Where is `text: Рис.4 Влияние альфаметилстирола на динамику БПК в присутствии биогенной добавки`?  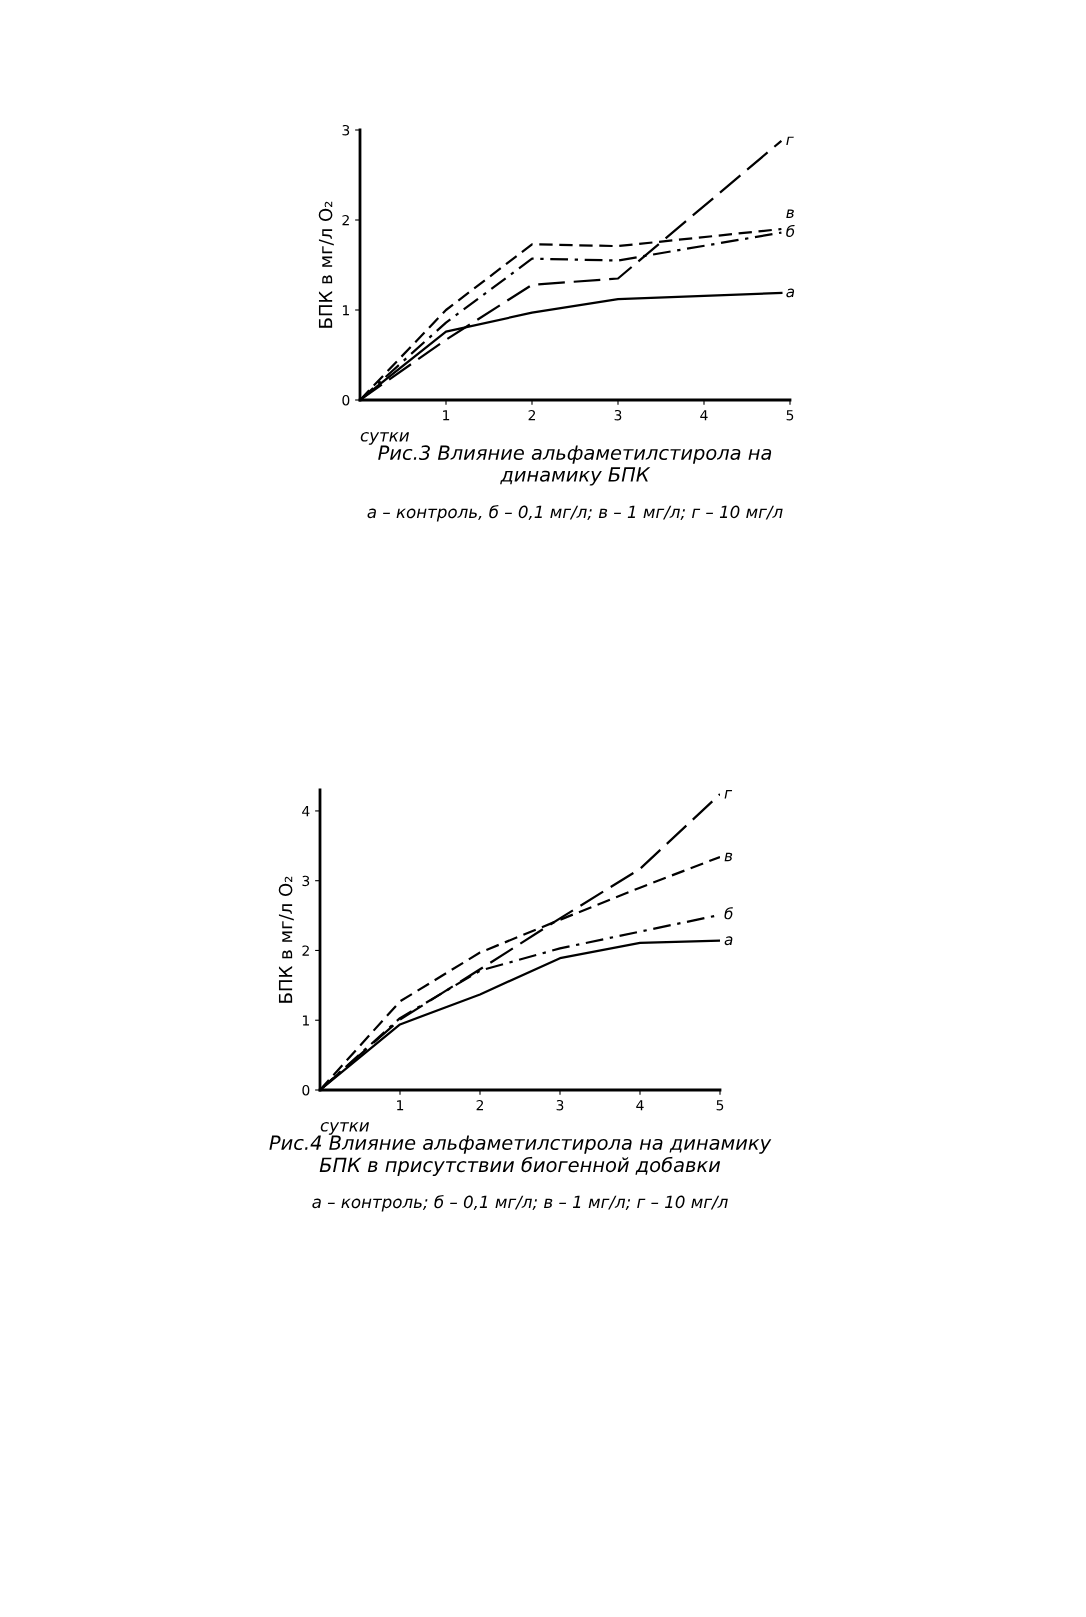 text: Рис.4 Влияние альфаметилстирола на динамику БПК в присутствии биогенной добавки is located at coordinates (520, 1155).